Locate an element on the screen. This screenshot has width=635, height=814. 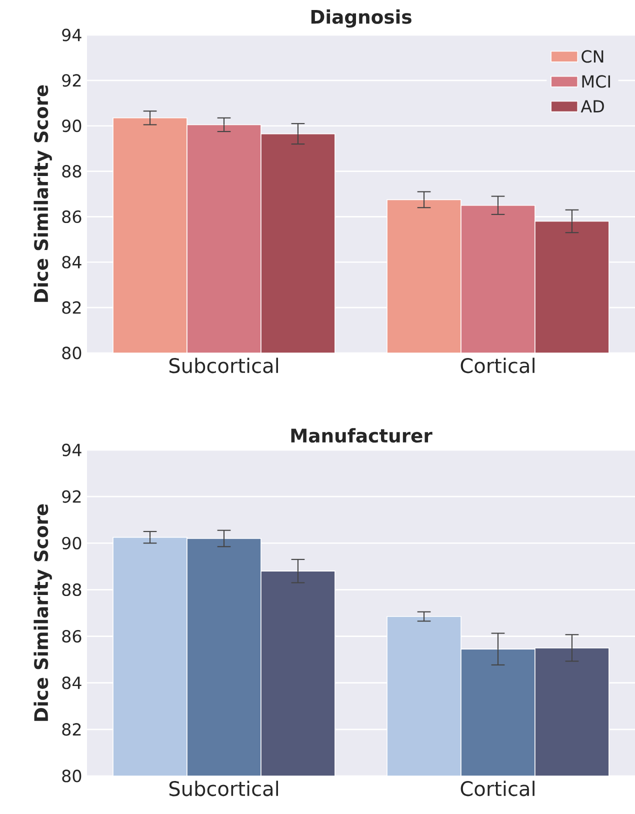
legend-label: AD is located at coordinates (592, 106).